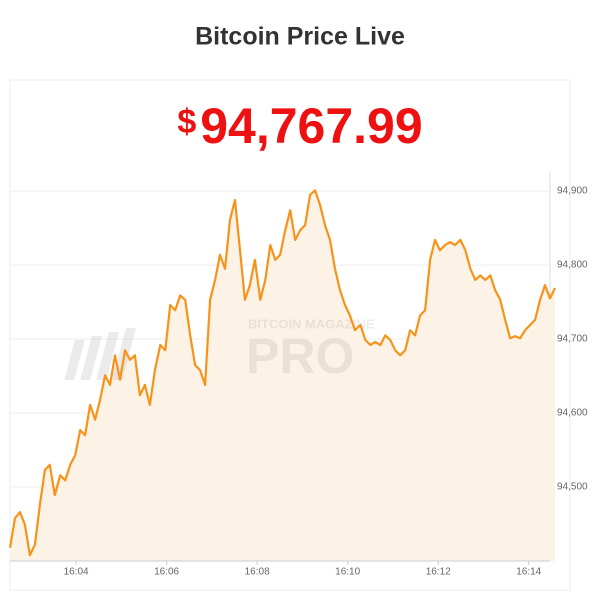  I want to click on x-tick-label: 16:04, so click(76, 572).